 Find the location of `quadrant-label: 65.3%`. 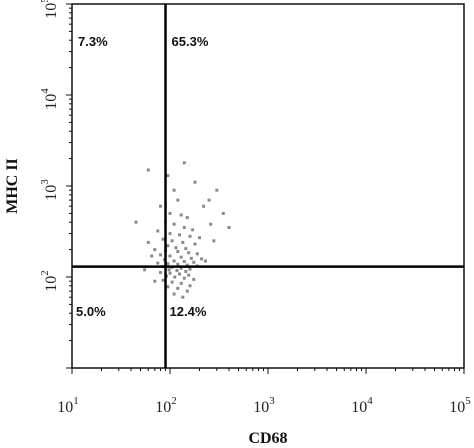

quadrant-label: 65.3% is located at coordinates (190, 41).